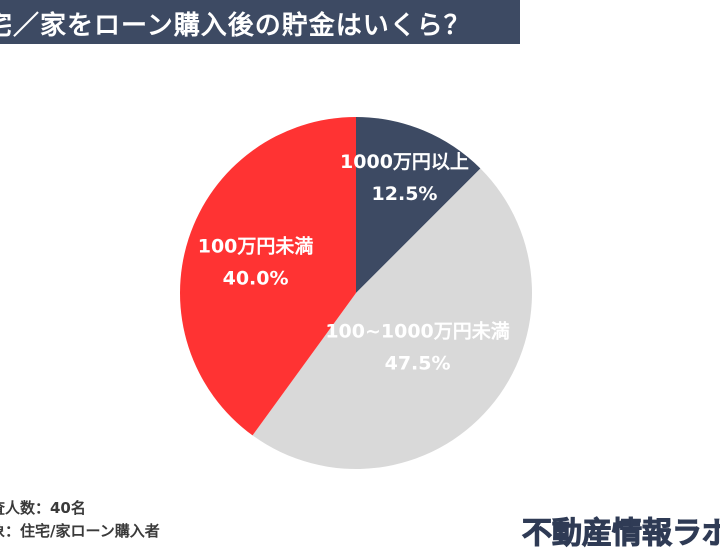  I want to click on title-banner: 宅／家をローン購入後の貯金はいくら？, so click(260, 22).